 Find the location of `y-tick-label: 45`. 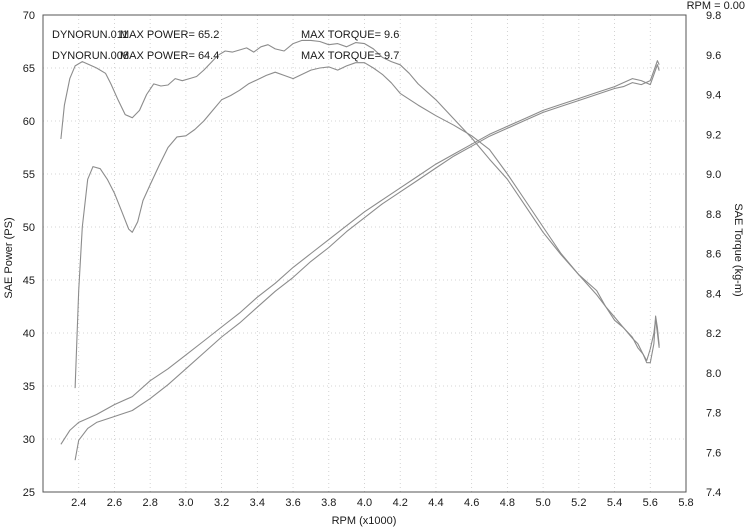

y-tick-label: 45 is located at coordinates (29, 281).